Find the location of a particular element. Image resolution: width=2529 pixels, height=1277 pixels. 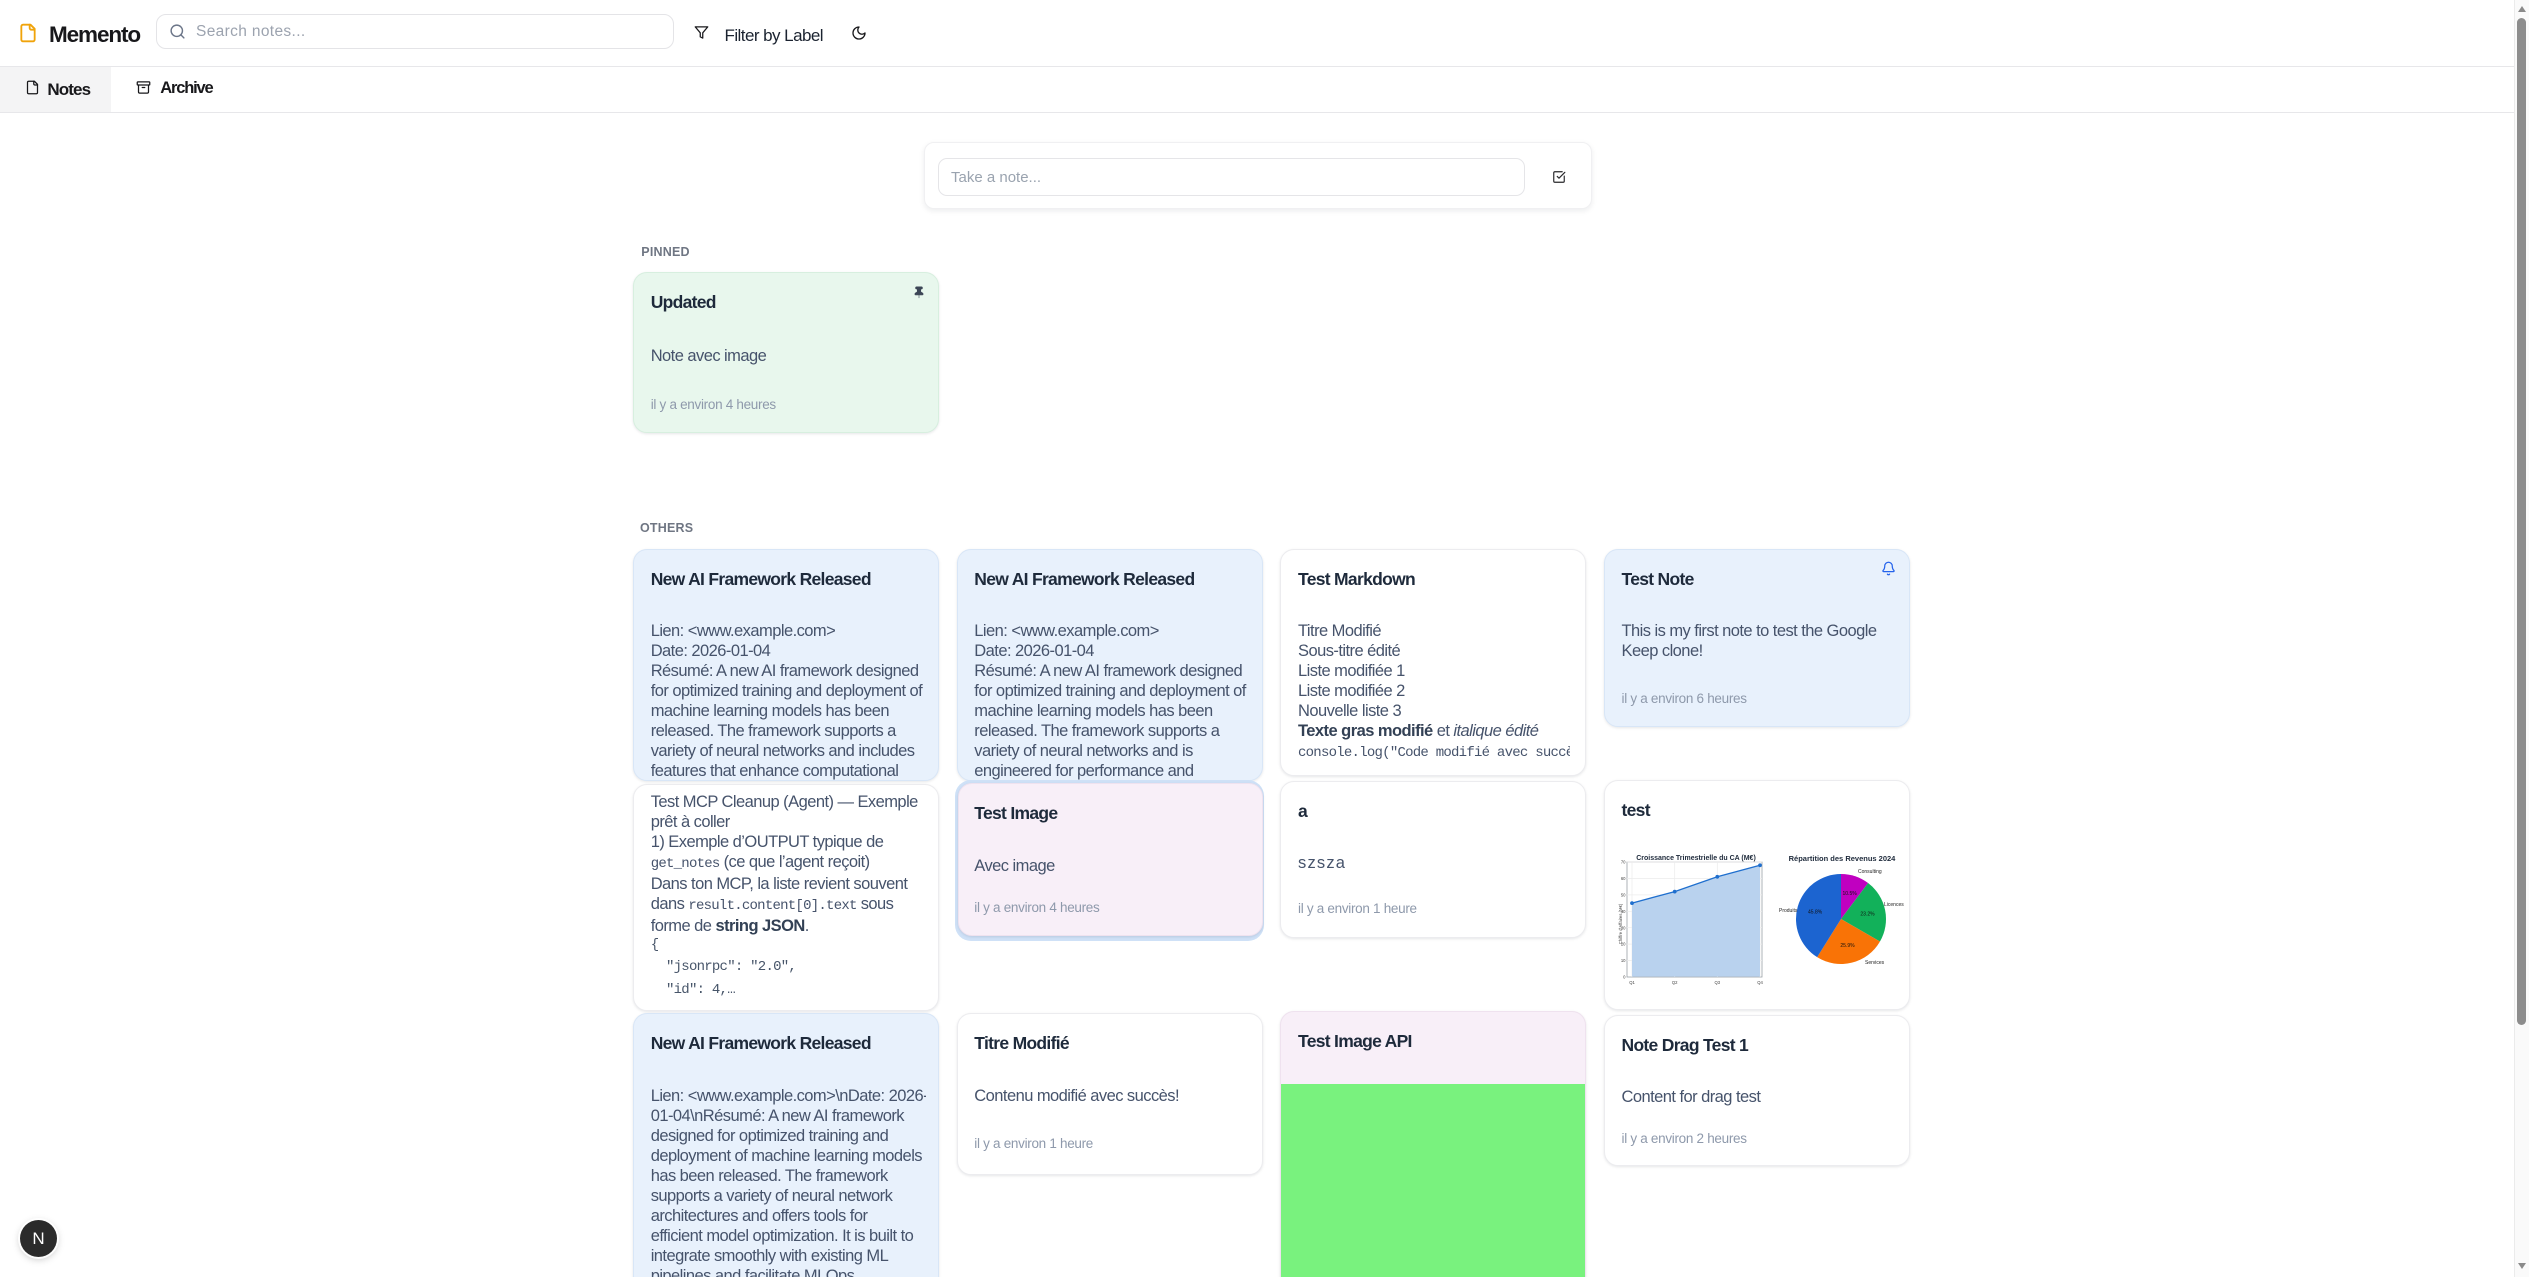

svg-text: 10 is located at coordinates (1622, 960).